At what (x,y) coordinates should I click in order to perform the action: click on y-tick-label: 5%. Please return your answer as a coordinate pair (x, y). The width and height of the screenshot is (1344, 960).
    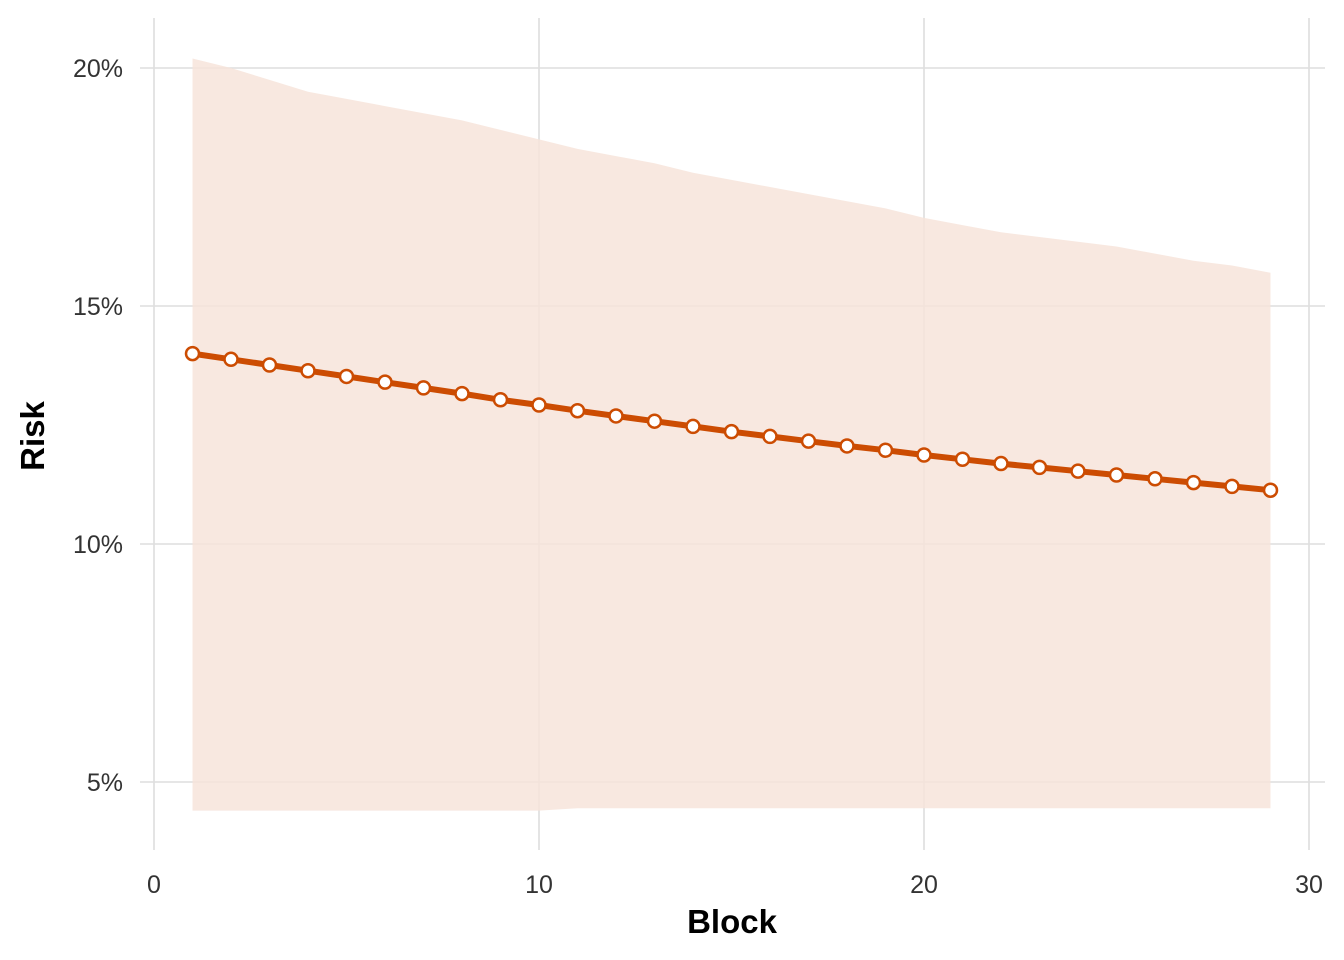
    Looking at the image, I should click on (105, 783).